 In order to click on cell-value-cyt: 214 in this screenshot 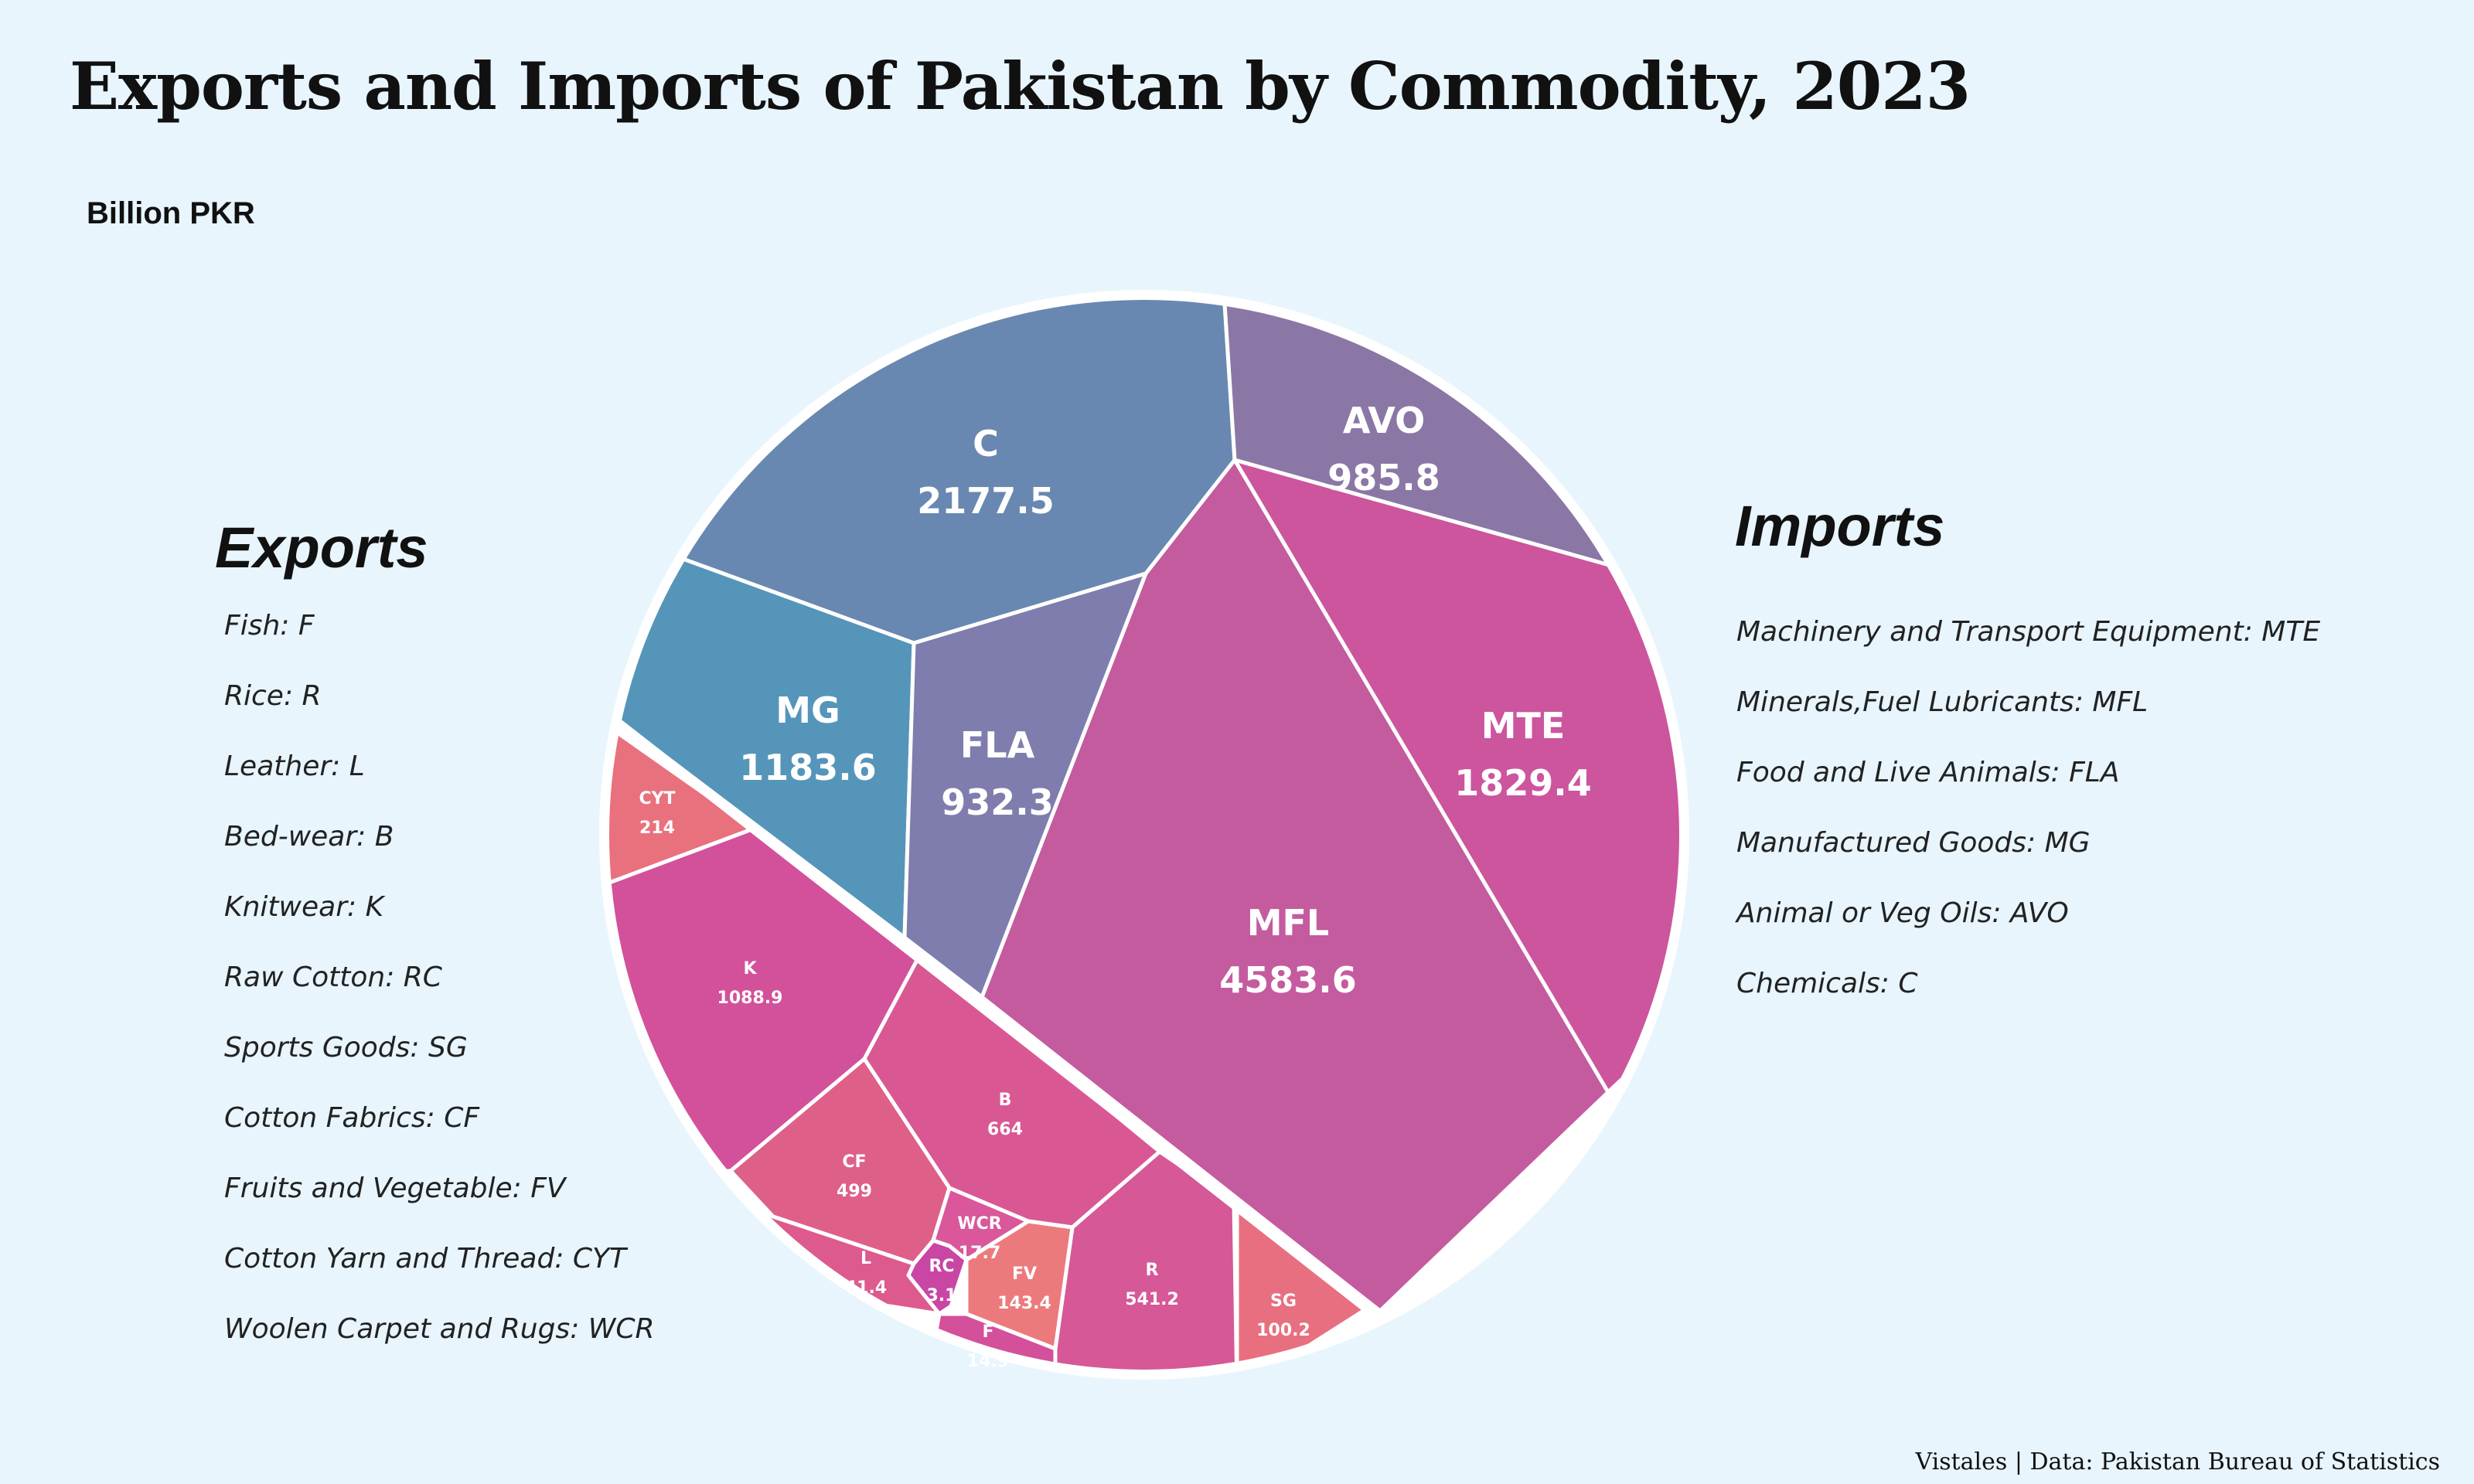, I will do `click(657, 828)`.